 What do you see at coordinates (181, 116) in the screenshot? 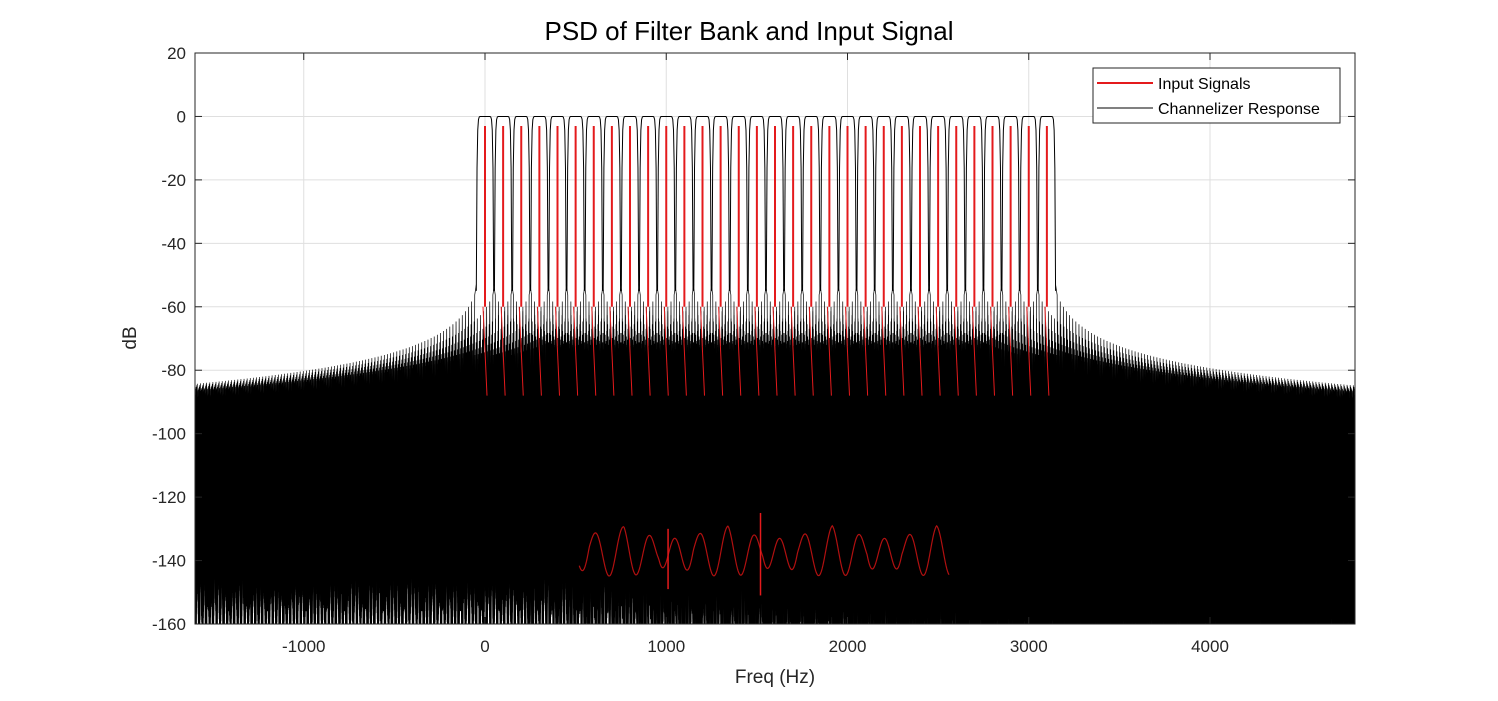
I see `y-tick-label: 0` at bounding box center [181, 116].